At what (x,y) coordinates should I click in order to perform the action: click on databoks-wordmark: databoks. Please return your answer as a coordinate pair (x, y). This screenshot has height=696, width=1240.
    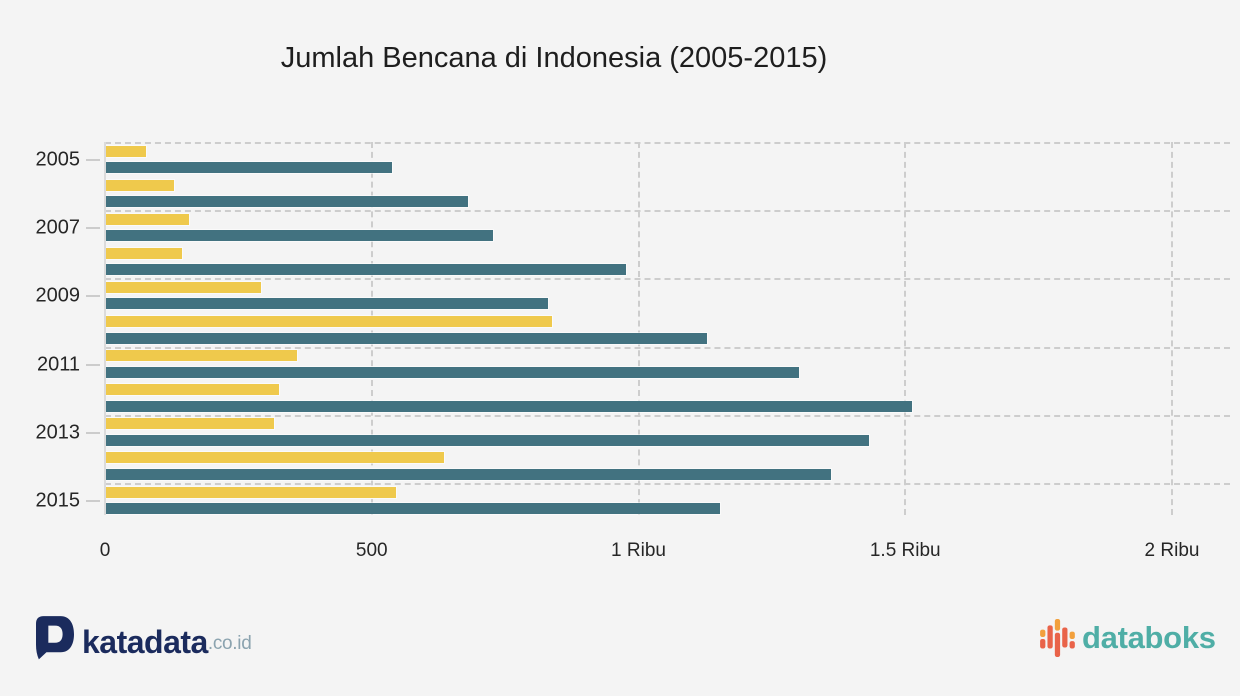
    Looking at the image, I should click on (1149, 637).